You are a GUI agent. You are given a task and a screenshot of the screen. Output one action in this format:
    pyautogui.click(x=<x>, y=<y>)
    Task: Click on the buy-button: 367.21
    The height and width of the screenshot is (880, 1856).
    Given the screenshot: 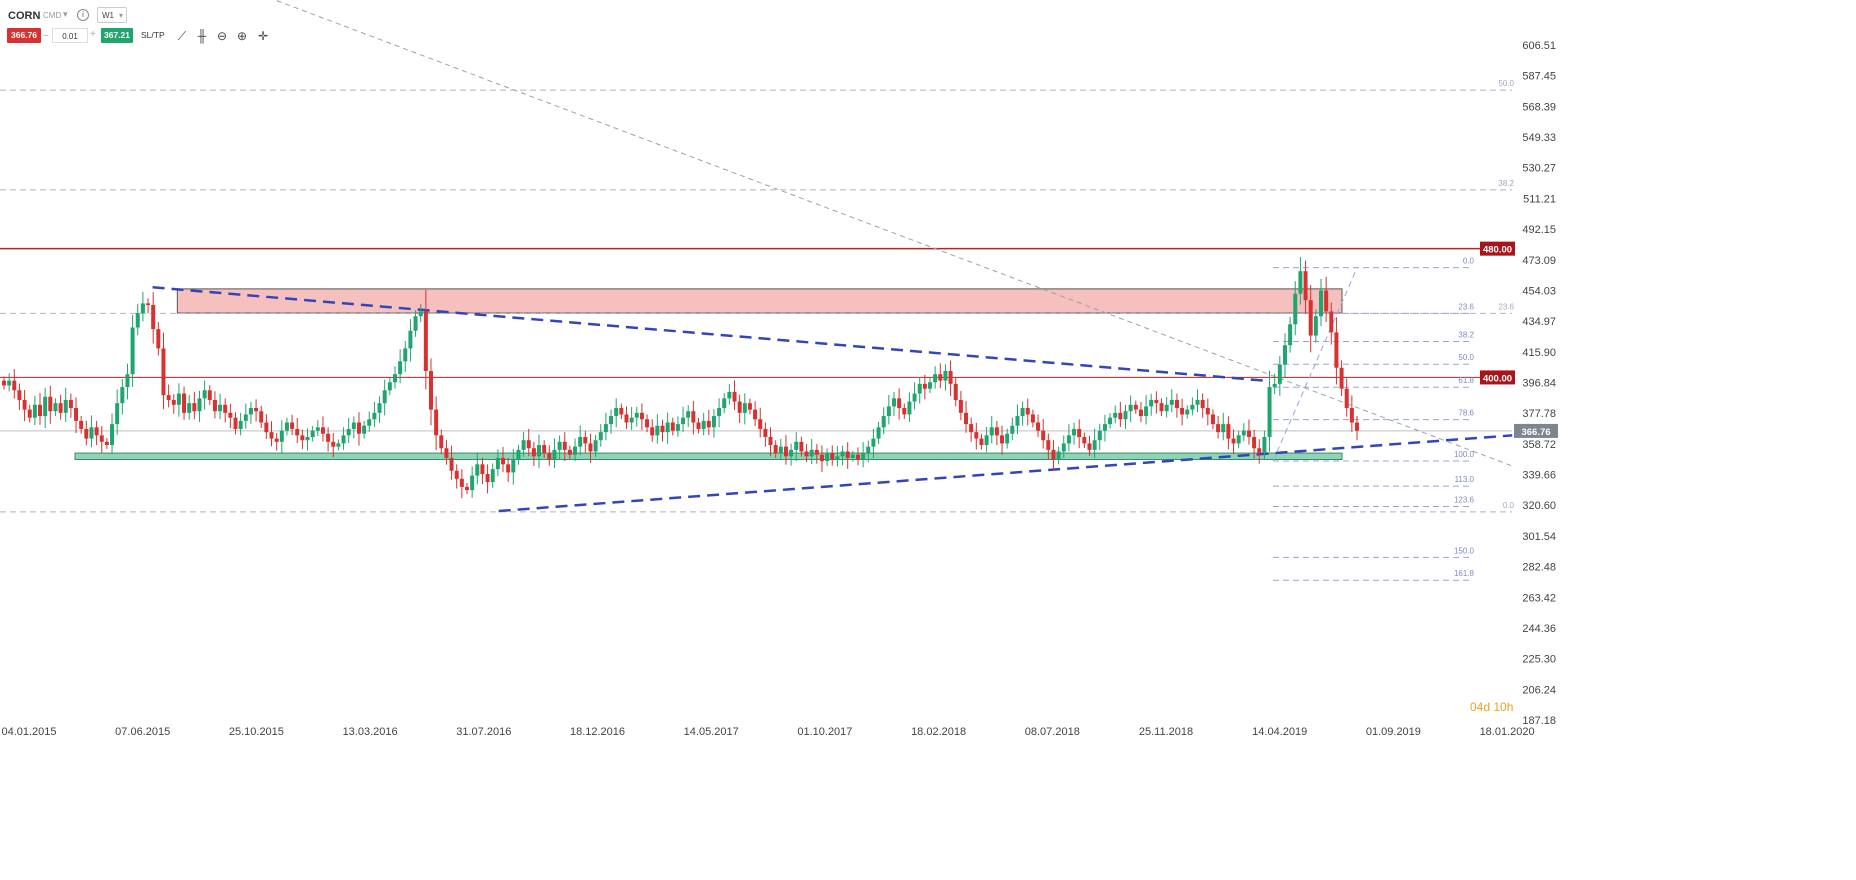 What is the action you would take?
    pyautogui.click(x=117, y=35)
    